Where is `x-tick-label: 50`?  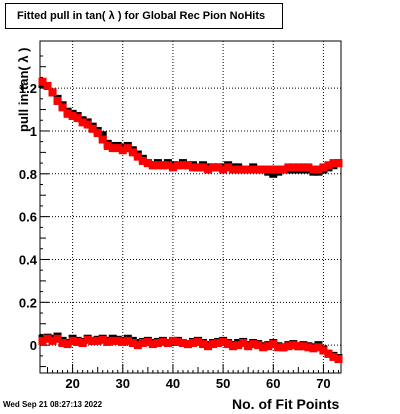
x-tick-label: 50 is located at coordinates (223, 383).